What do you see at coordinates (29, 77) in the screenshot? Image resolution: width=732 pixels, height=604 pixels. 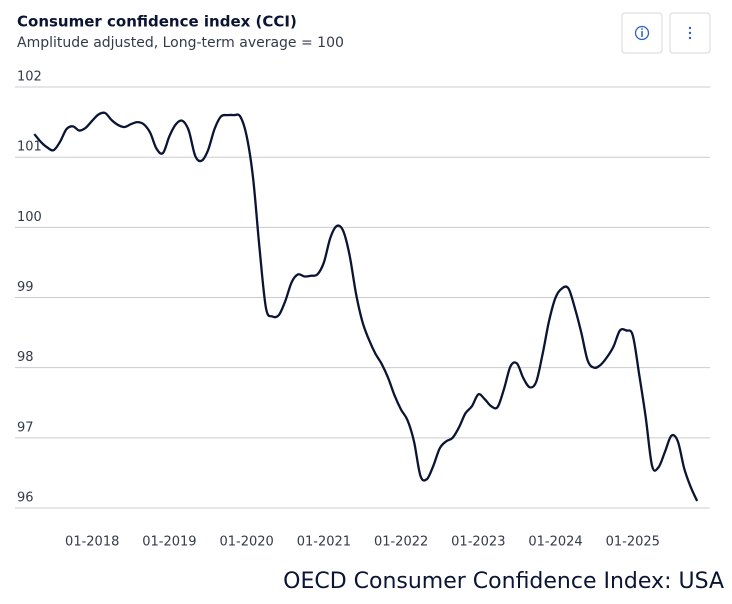 I see `y-tick-label: 102` at bounding box center [29, 77].